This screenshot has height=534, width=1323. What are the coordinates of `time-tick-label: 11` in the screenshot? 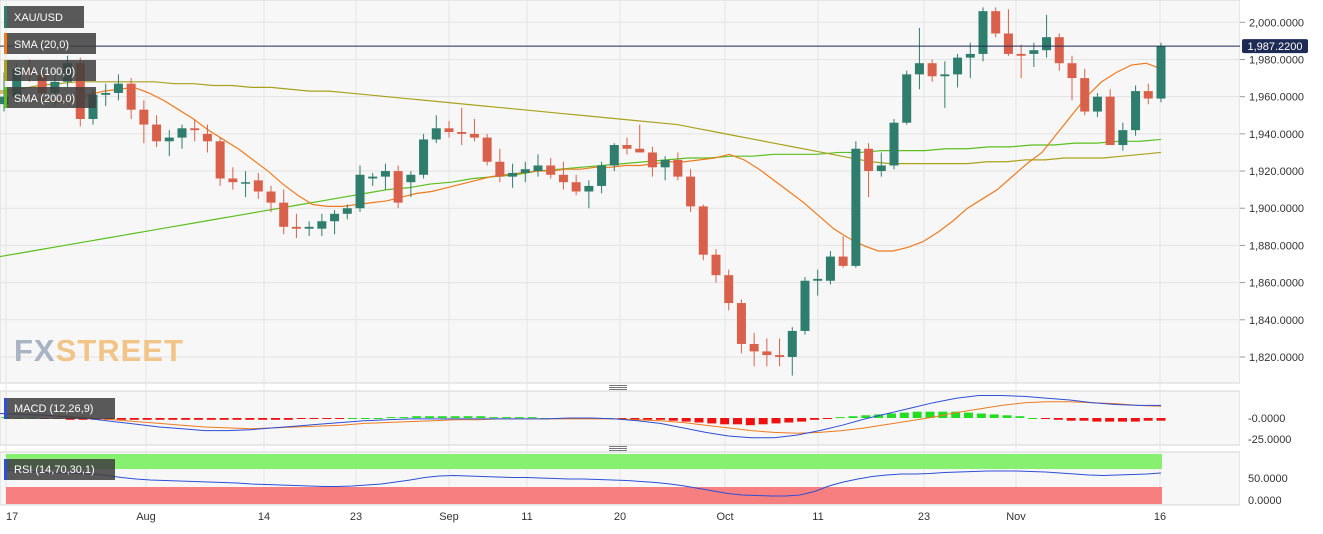 It's located at (817, 517).